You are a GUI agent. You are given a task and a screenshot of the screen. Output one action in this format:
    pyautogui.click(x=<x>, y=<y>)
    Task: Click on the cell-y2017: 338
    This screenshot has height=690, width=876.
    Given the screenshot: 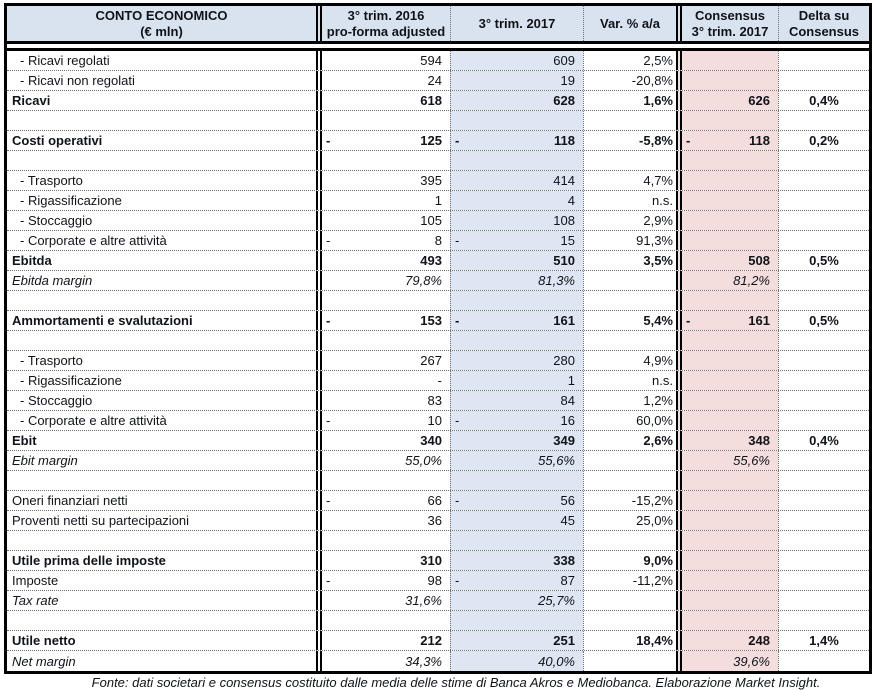 What is the action you would take?
    pyautogui.click(x=516, y=560)
    